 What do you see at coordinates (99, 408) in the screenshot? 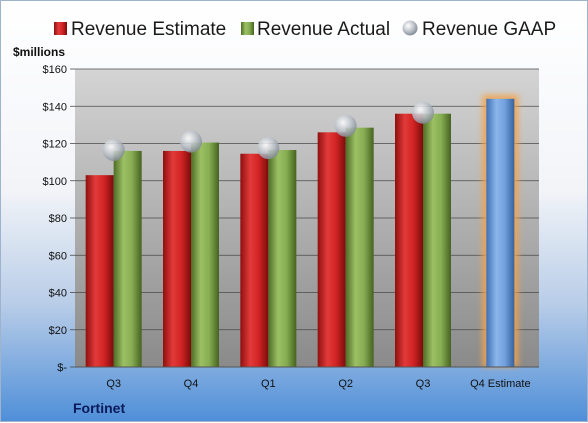
I see `company-label: Fortinet` at bounding box center [99, 408].